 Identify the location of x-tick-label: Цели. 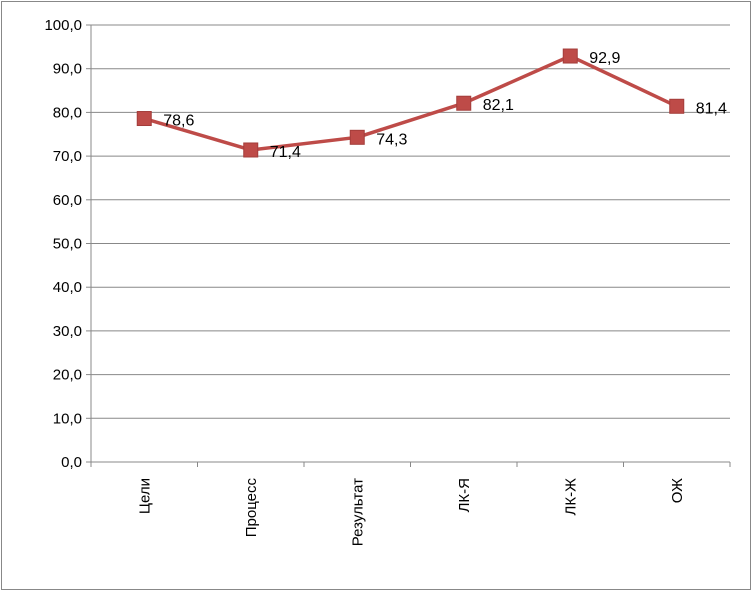
(144, 496).